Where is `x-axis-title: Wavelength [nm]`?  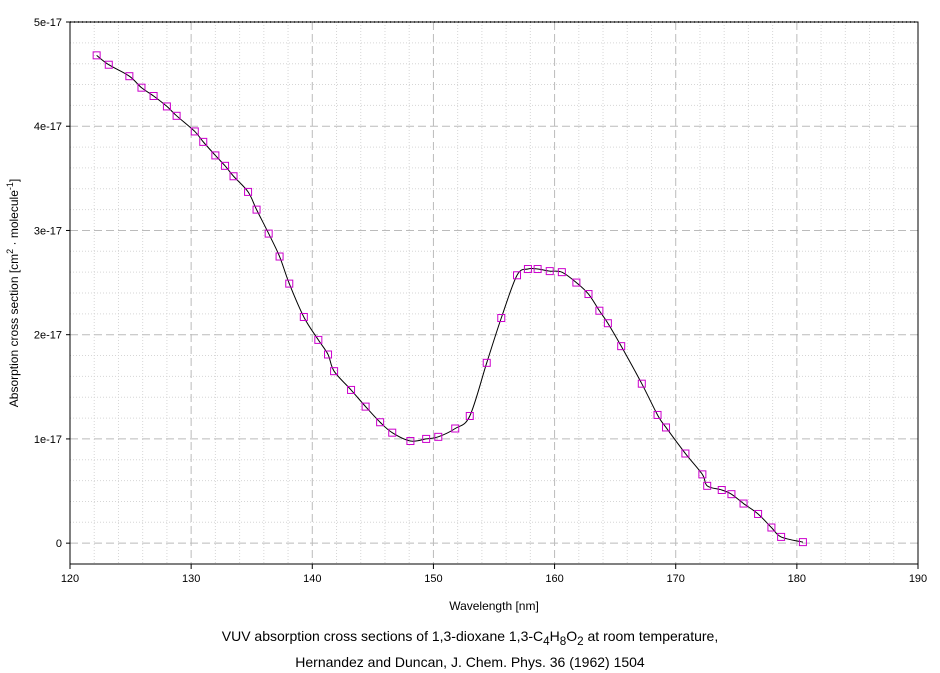 x-axis-title: Wavelength [nm] is located at coordinates (494, 606).